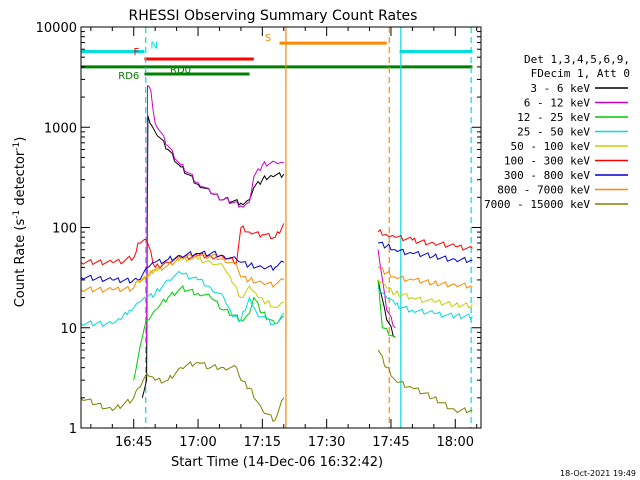 This screenshot has height=480, width=640. What do you see at coordinates (543, 190) in the screenshot?
I see `legend-entry-label: 800 - 7000 keV` at bounding box center [543, 190].